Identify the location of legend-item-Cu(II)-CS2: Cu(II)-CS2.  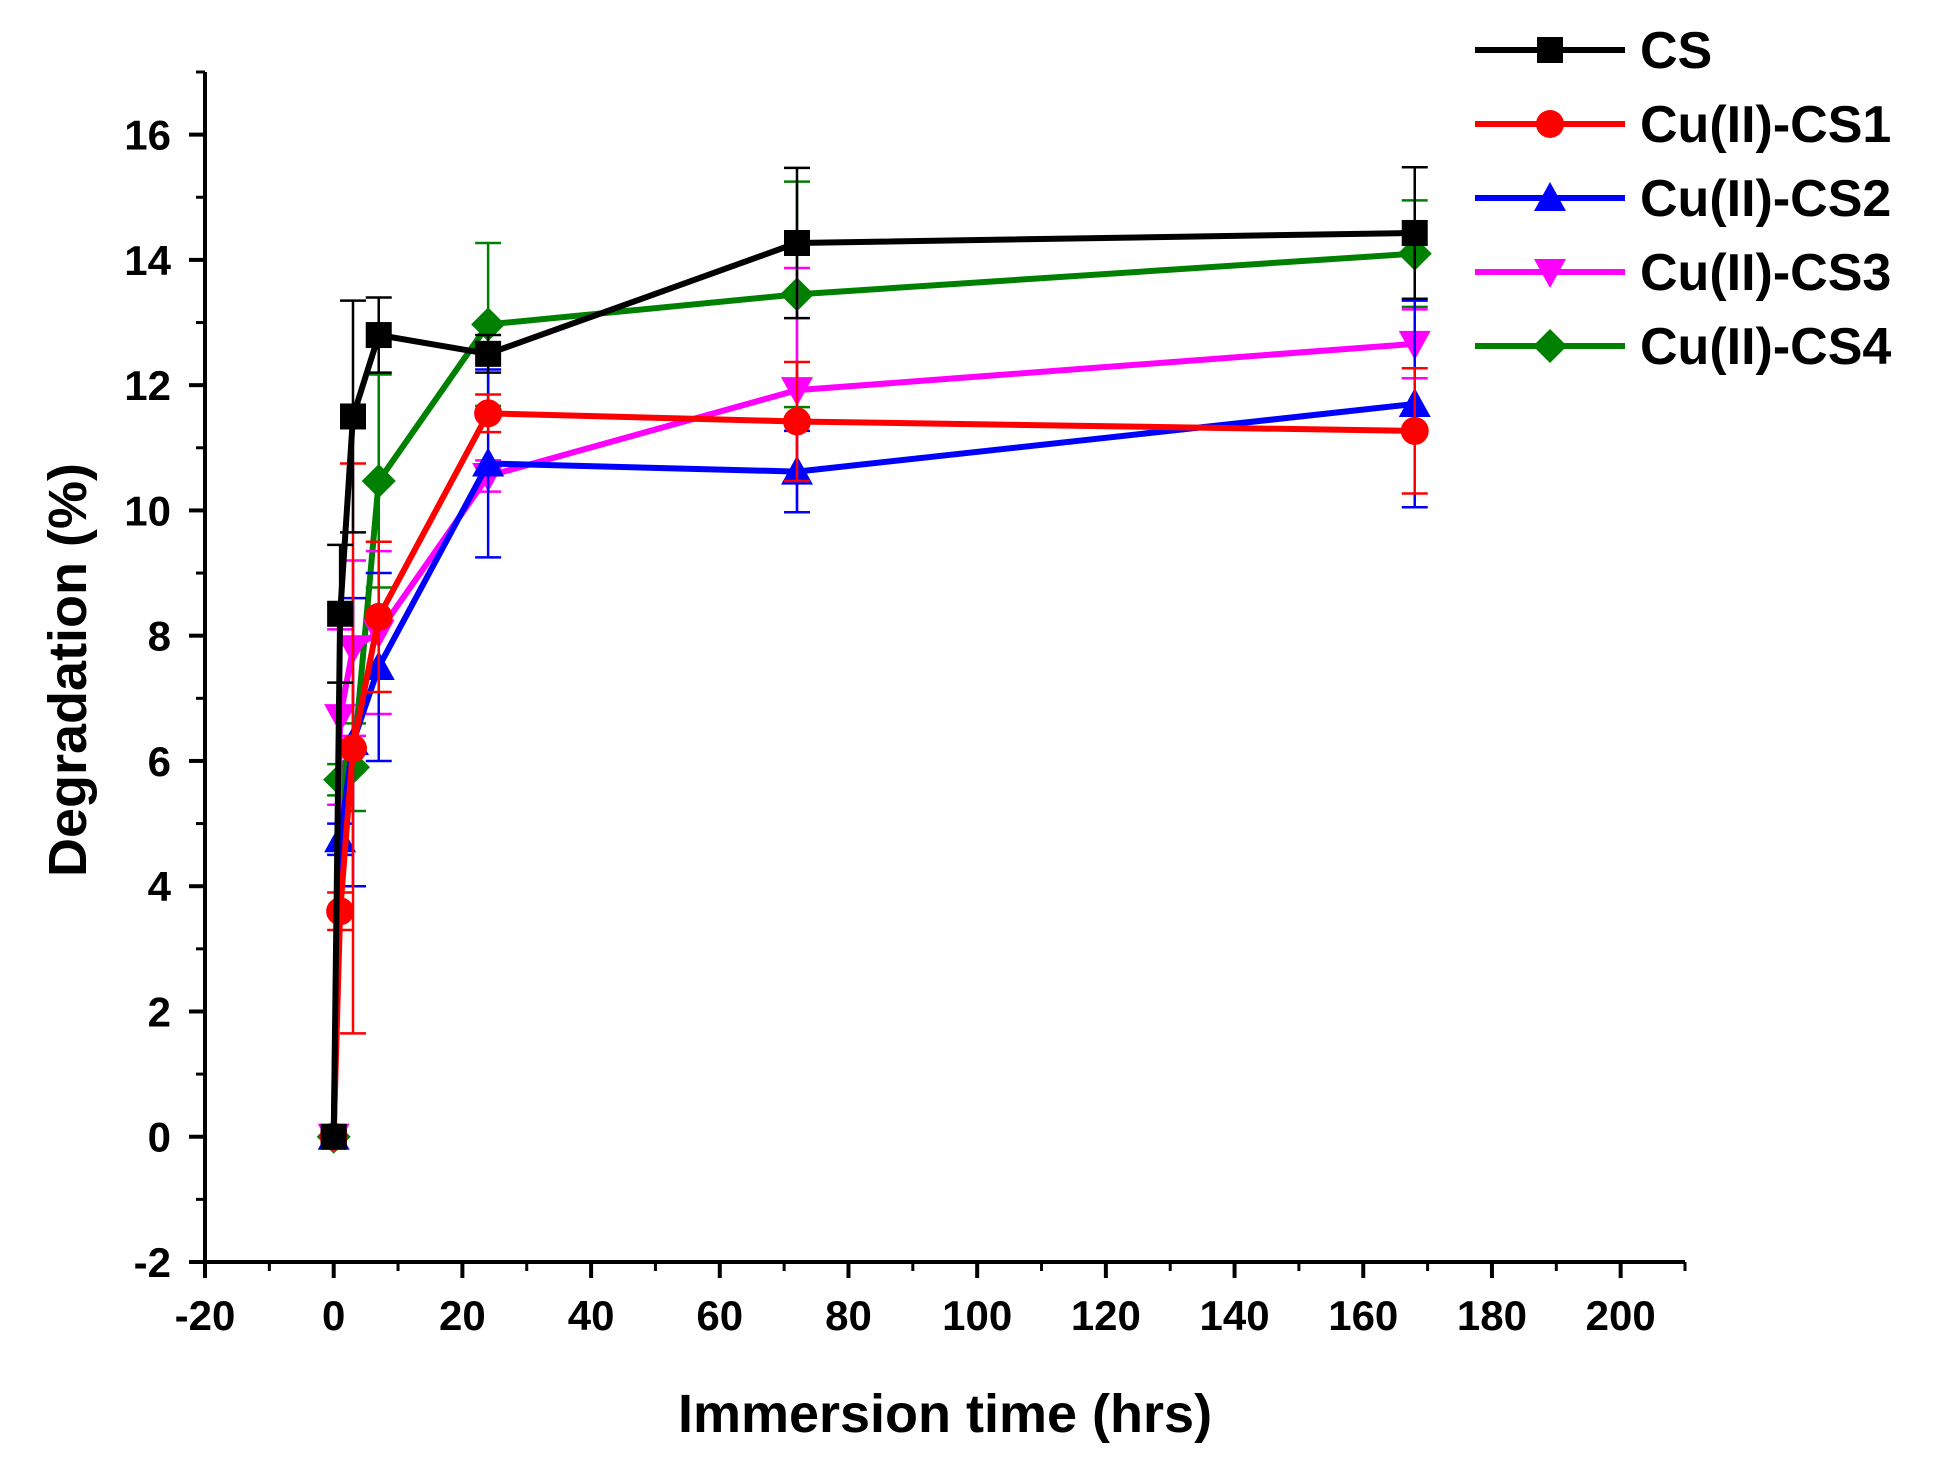
(1683, 199).